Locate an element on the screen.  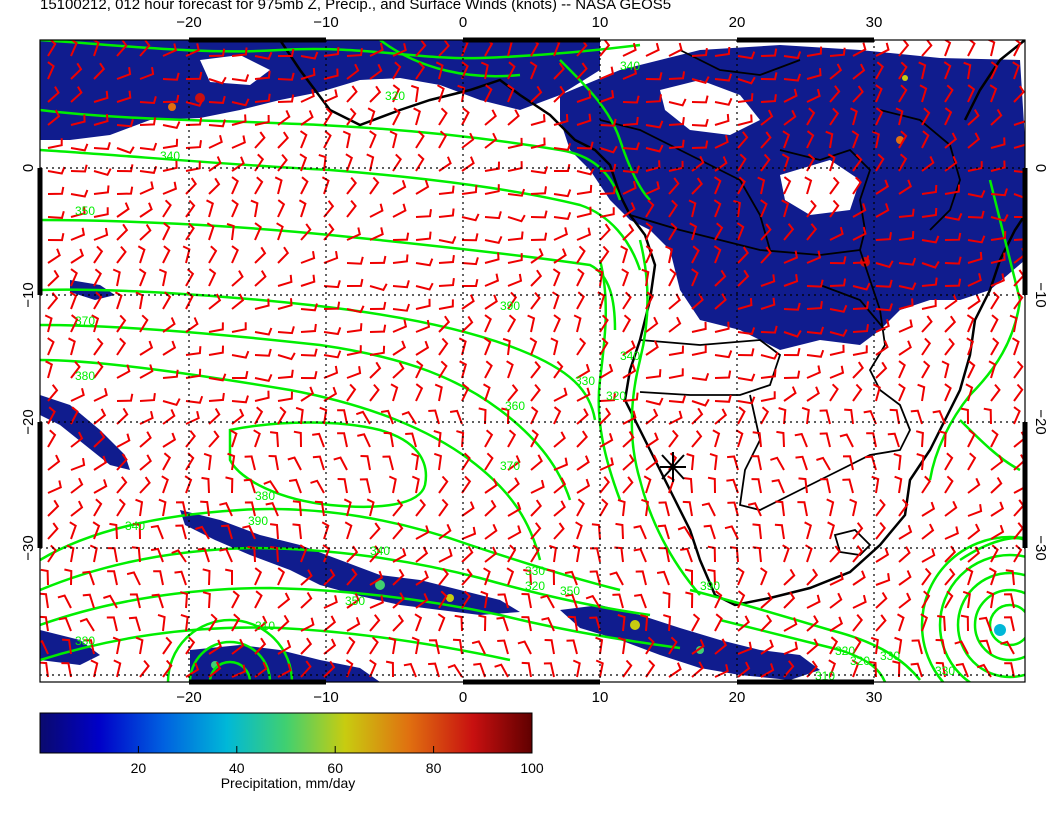
colorbar-tick-label: 40 is located at coordinates (237, 768).